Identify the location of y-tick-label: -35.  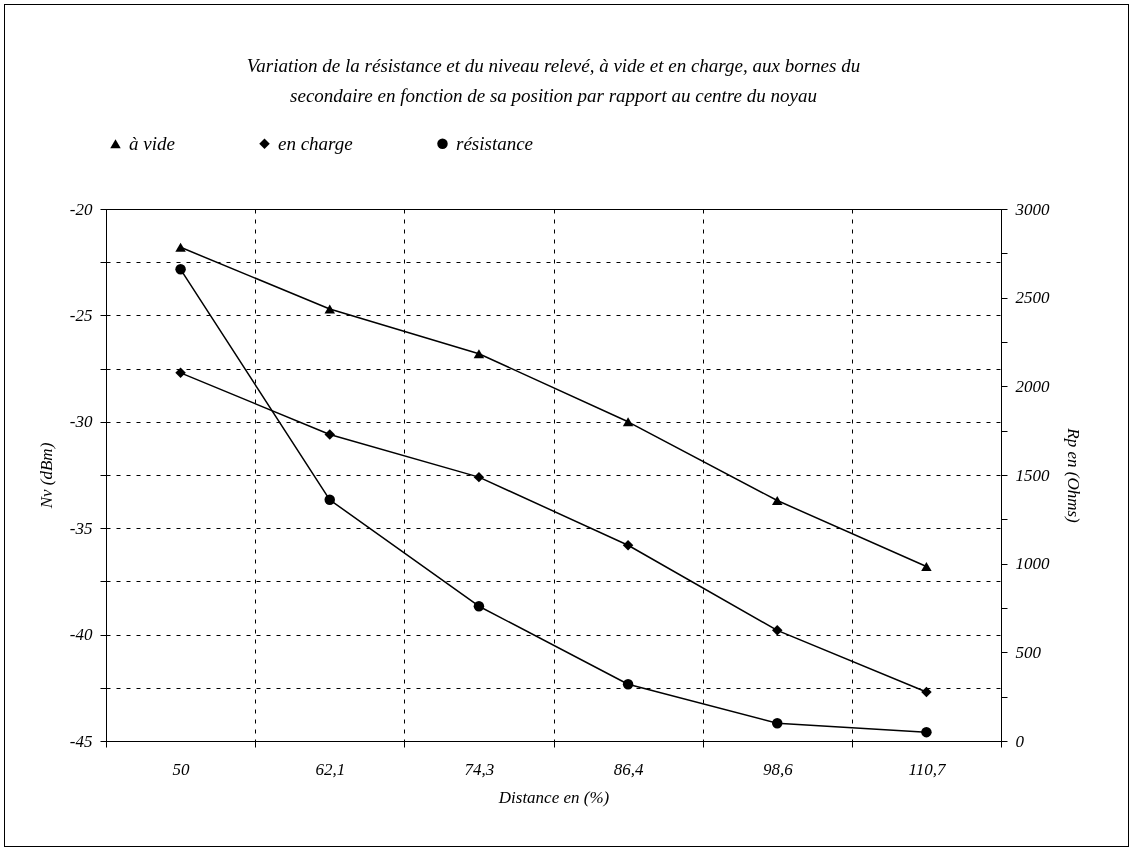
(81, 528).